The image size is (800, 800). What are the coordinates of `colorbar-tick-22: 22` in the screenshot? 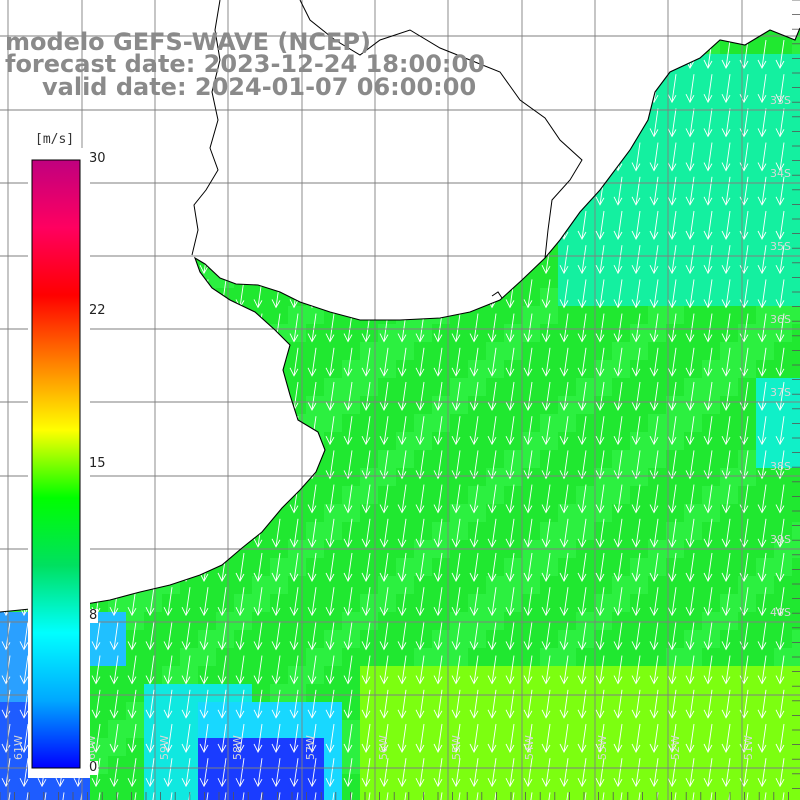 It's located at (97, 310).